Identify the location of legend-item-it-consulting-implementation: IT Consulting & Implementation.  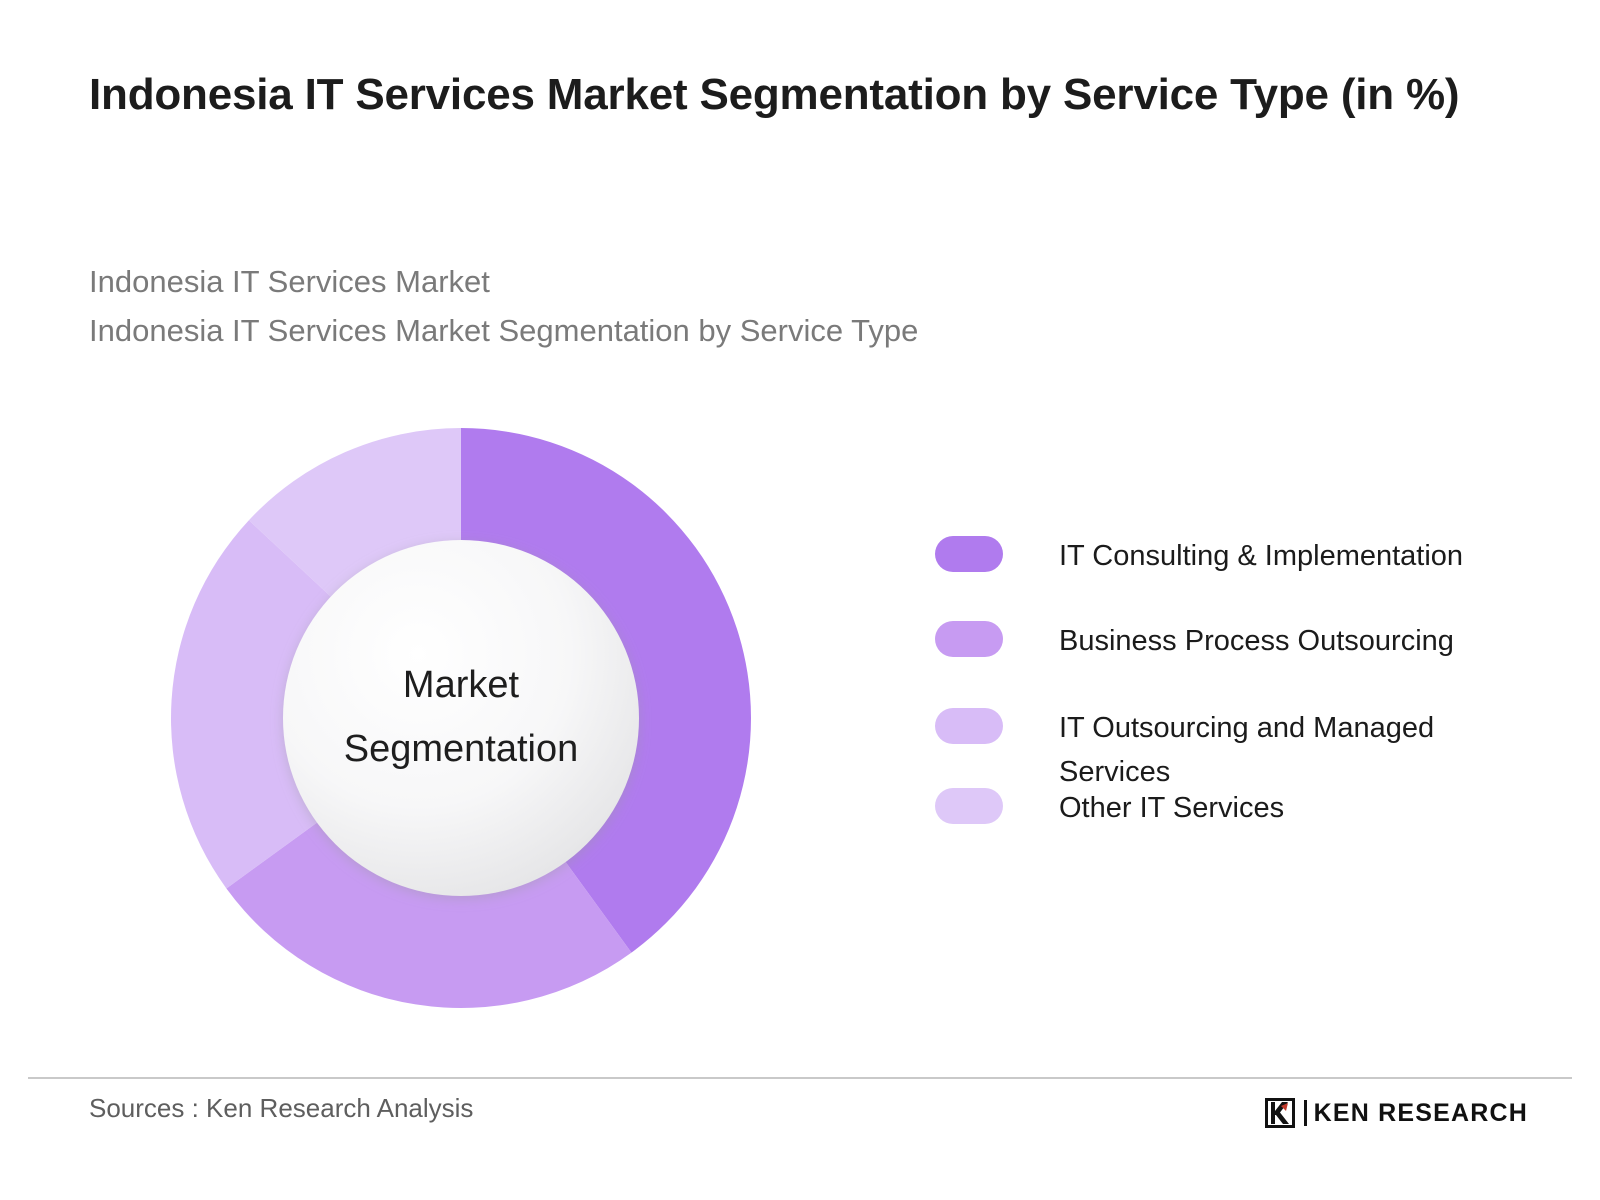
(1232, 556).